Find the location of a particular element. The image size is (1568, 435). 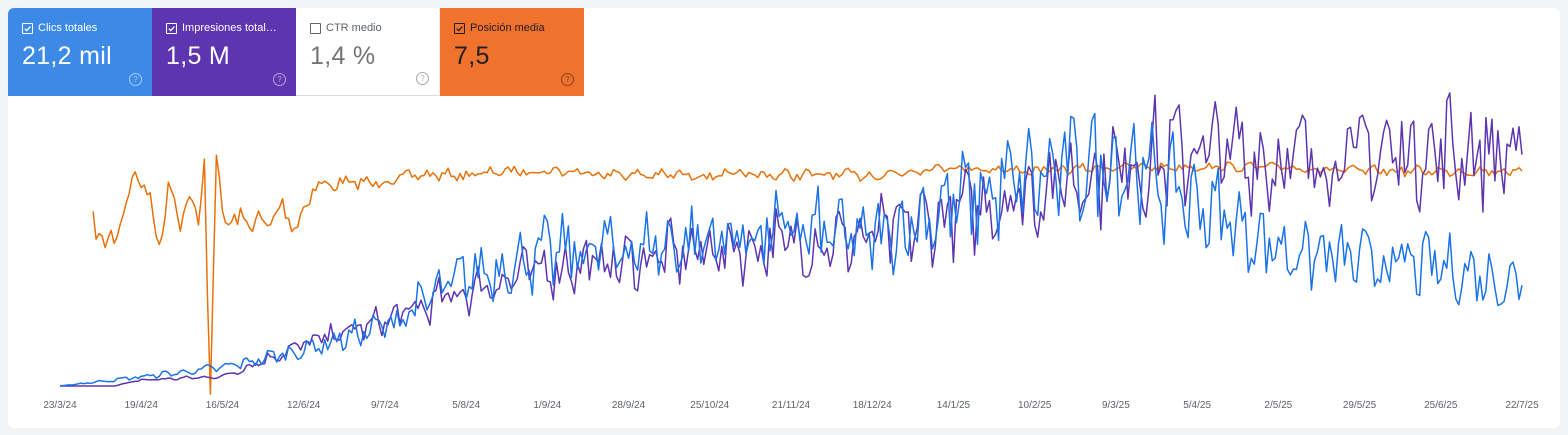

x-tick-label: 22/7/25 is located at coordinates (1522, 405).